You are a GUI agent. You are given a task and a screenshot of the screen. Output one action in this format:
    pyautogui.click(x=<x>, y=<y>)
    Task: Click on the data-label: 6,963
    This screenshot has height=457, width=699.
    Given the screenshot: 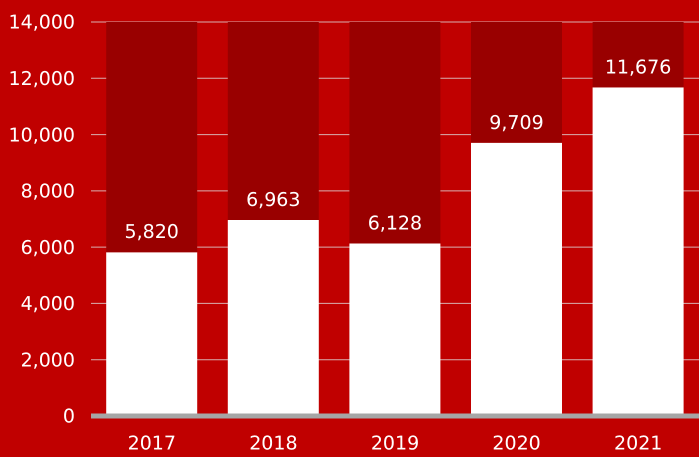 What is the action you would take?
    pyautogui.click(x=273, y=200)
    